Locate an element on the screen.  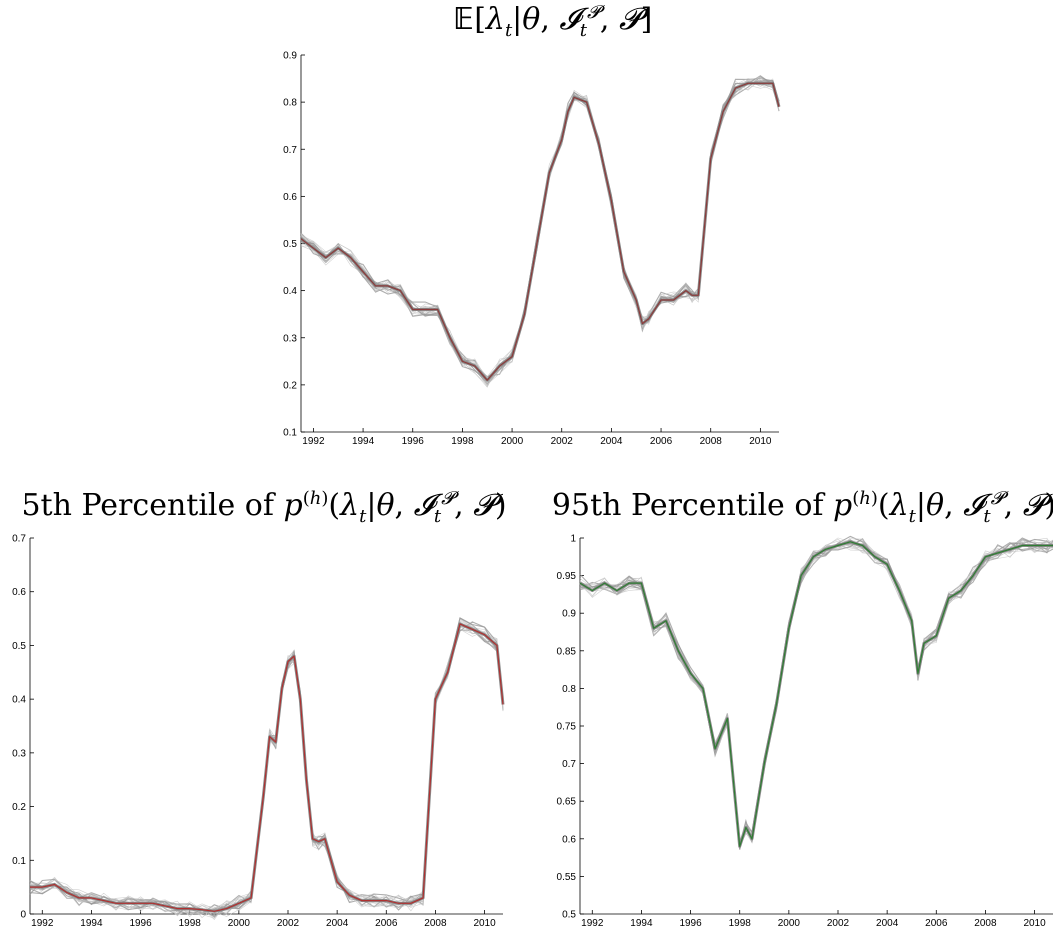
y-tick-label: 0 is located at coordinates (23, 915).